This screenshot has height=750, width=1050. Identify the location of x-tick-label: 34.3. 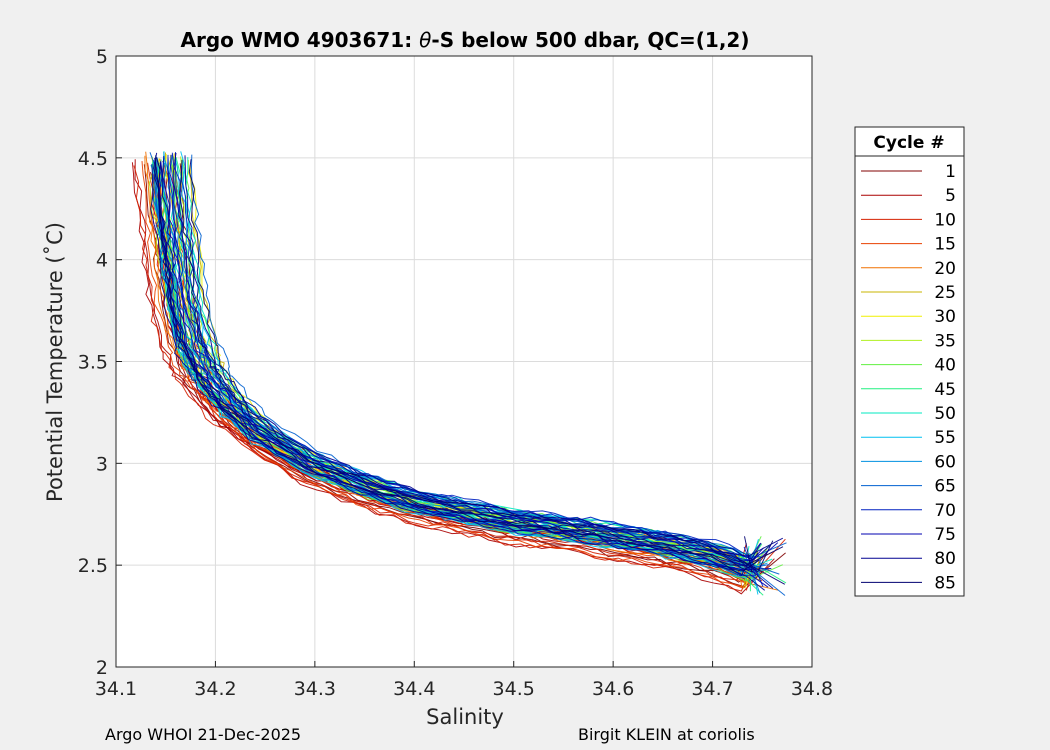
(315, 689).